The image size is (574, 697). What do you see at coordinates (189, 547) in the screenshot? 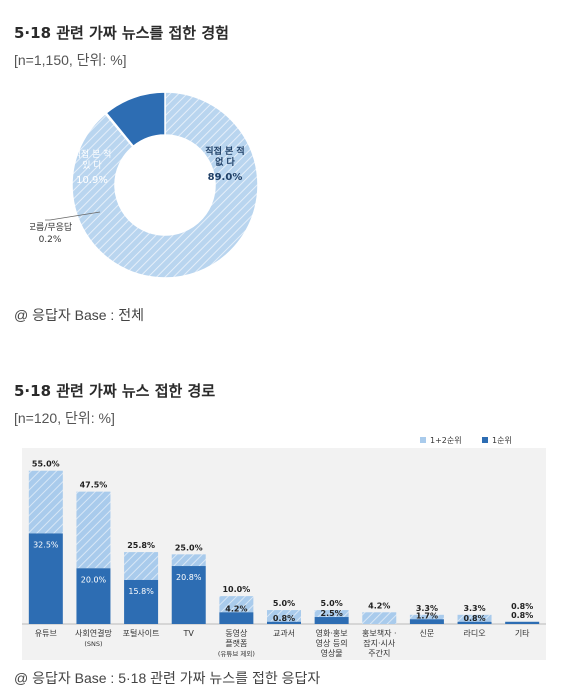
I see `bar-total-label: 25.0%` at bounding box center [189, 547].